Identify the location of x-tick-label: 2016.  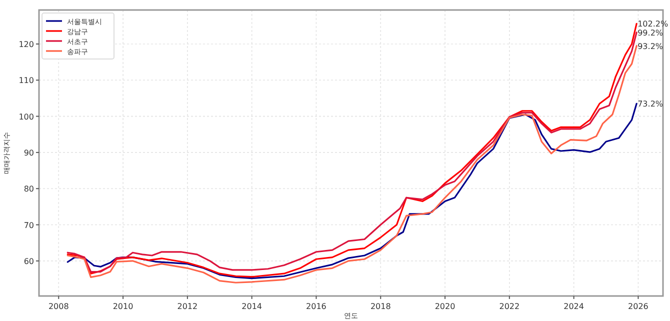
(316, 306).